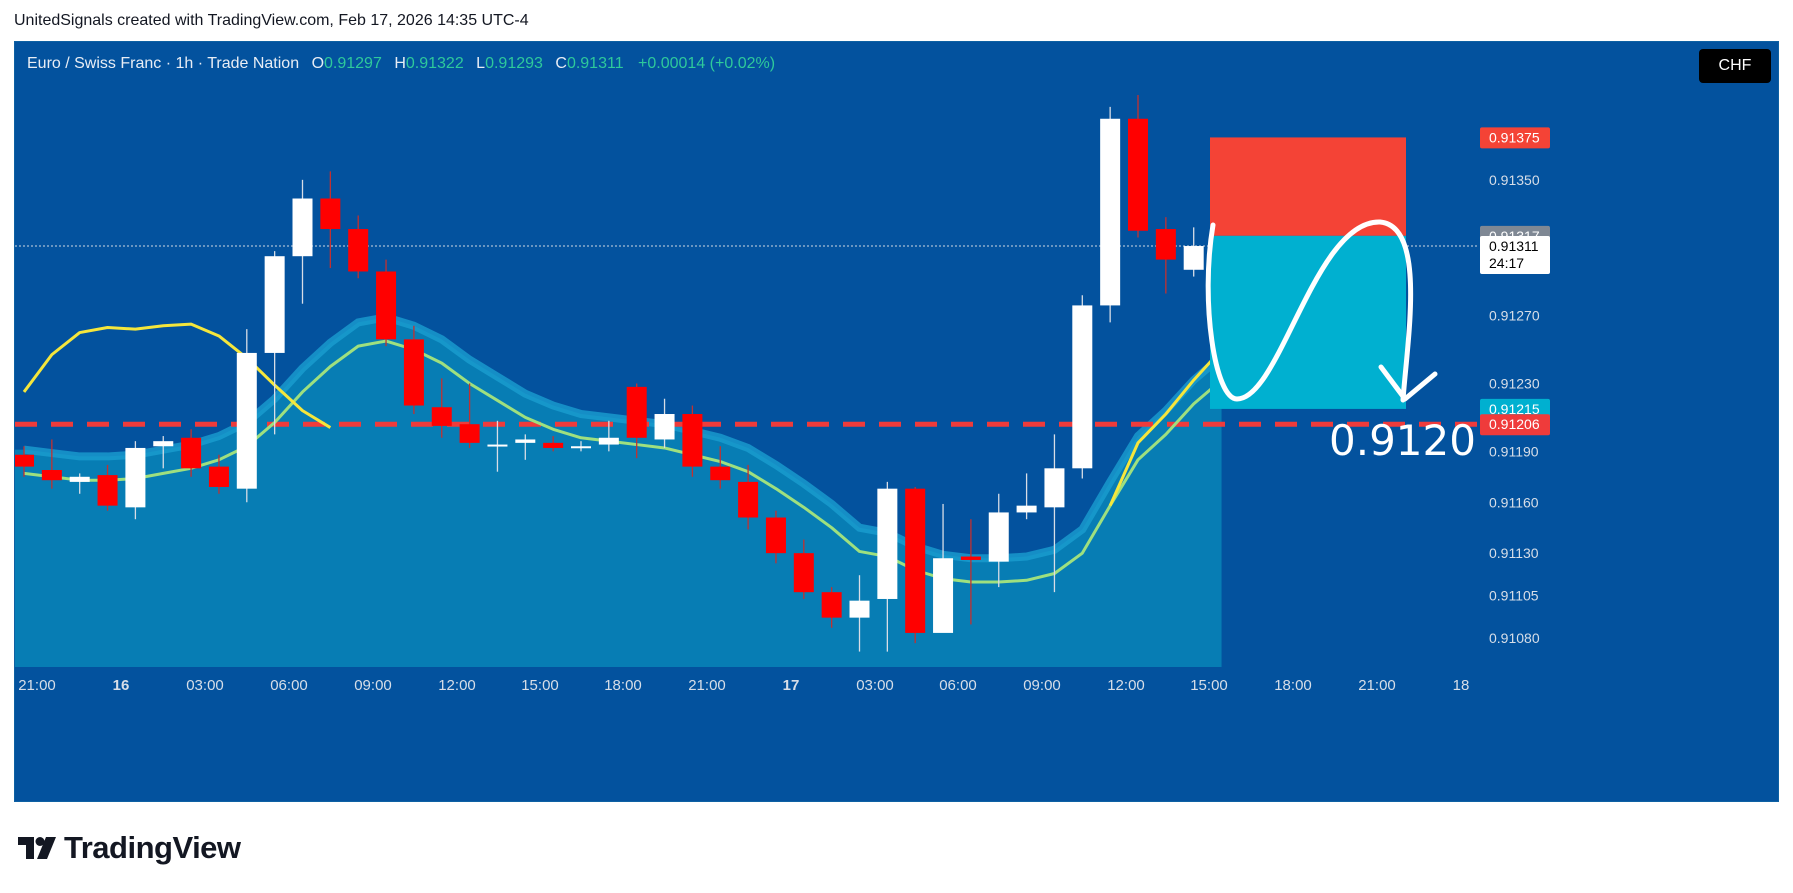 The width and height of the screenshot is (1793, 893). What do you see at coordinates (1309, 311) in the screenshot?
I see `projection-curve` at bounding box center [1309, 311].